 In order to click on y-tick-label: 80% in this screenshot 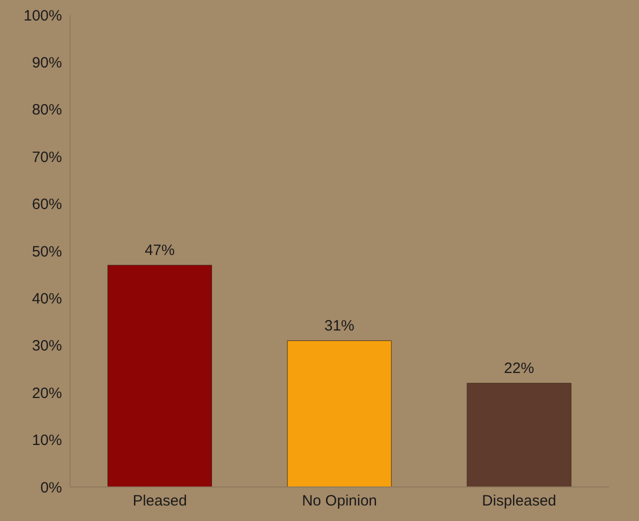, I will do `click(47, 110)`.